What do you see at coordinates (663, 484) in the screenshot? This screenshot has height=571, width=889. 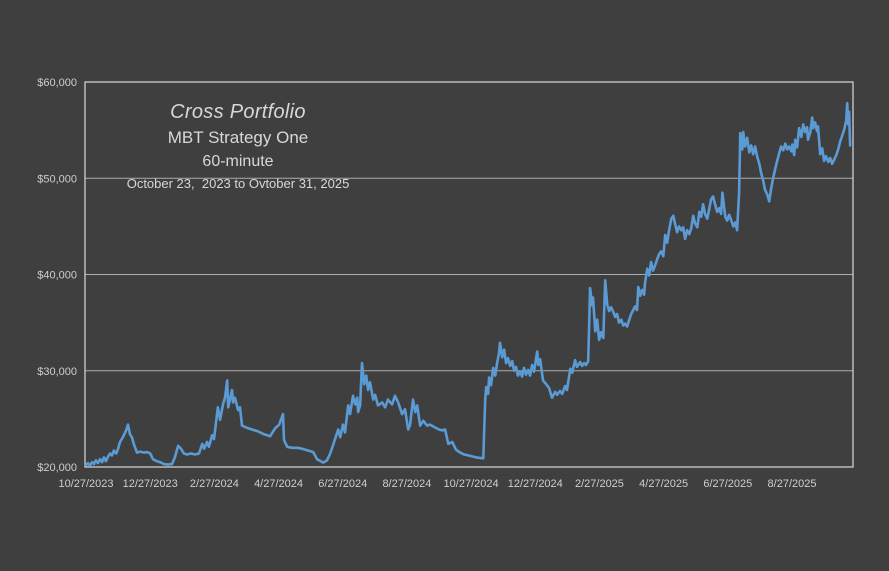 I see `x-axis-tick-label: 4/27/2025` at bounding box center [663, 484].